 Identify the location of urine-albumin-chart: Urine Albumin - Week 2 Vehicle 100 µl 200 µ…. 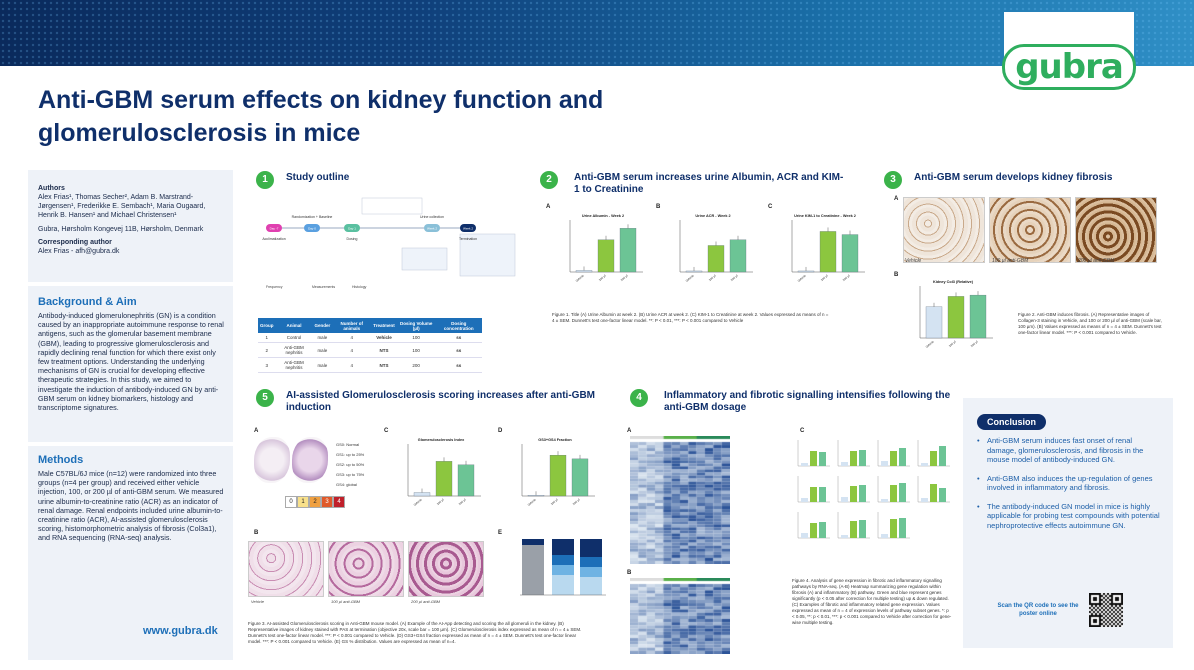
(606, 248).